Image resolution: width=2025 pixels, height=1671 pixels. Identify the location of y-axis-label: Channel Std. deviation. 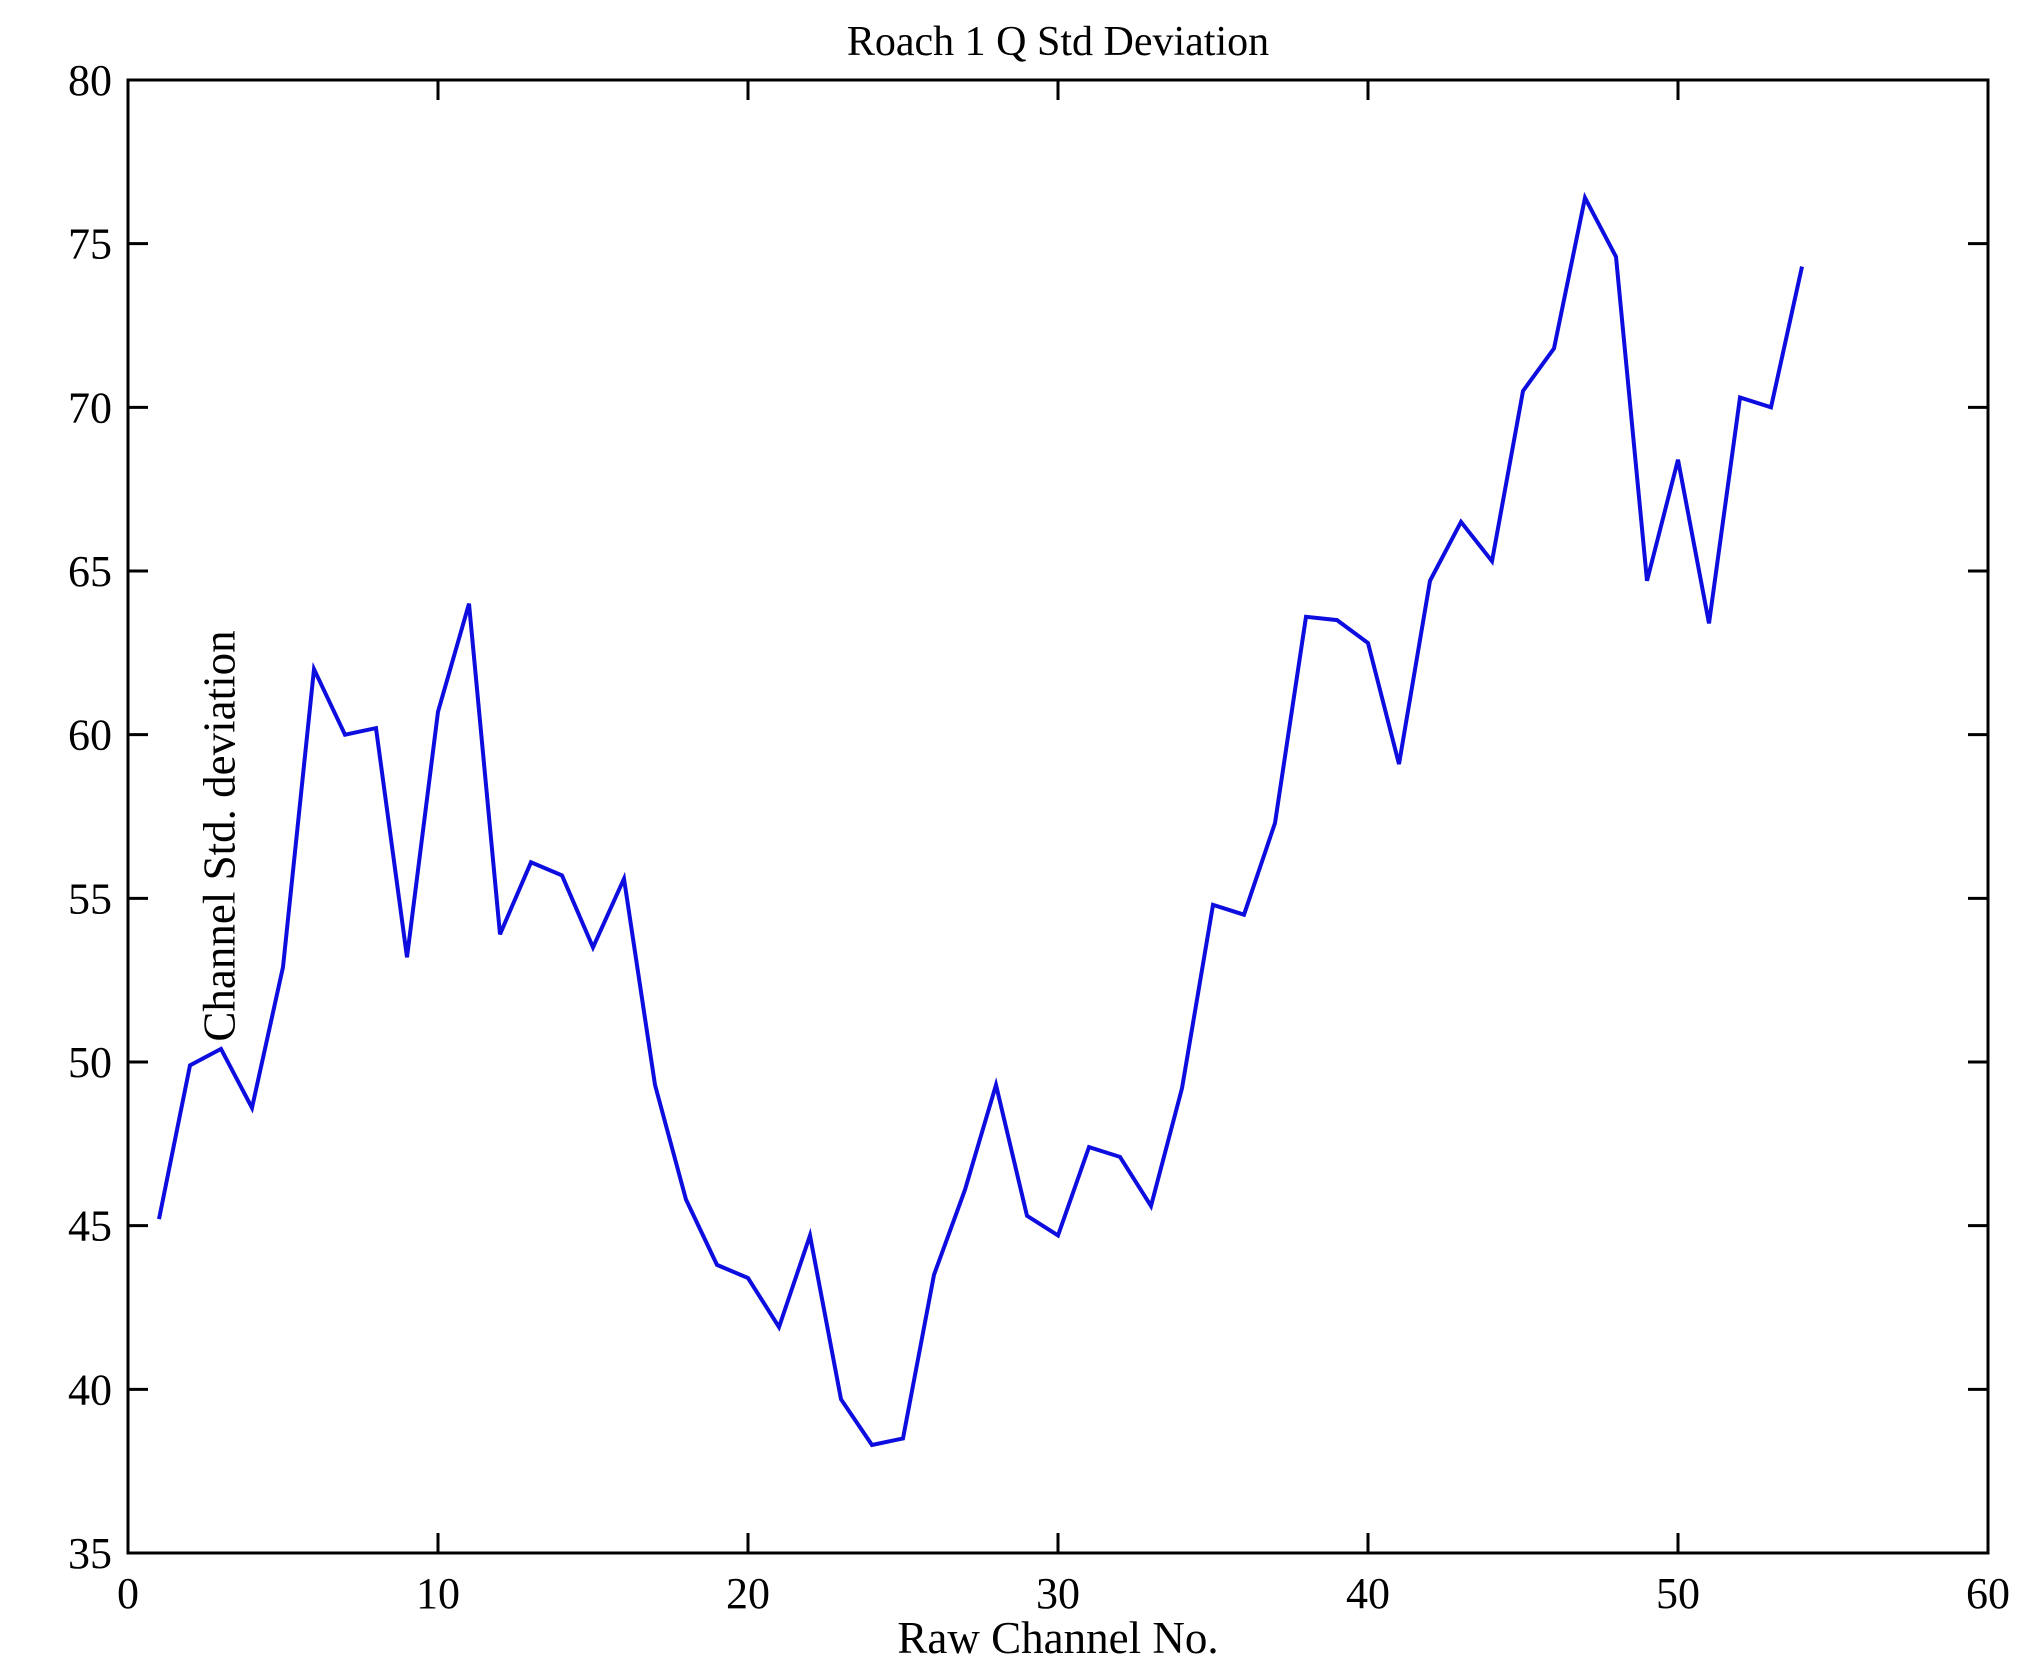
(219, 836).